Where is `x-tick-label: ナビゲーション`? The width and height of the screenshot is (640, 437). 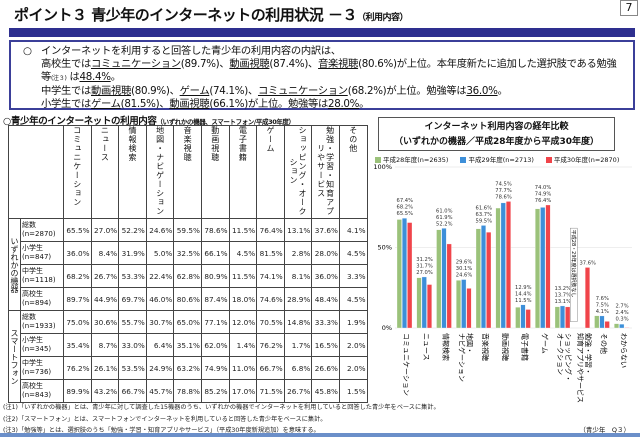 x-tick-label: ナビゲーション is located at coordinates (461, 357).